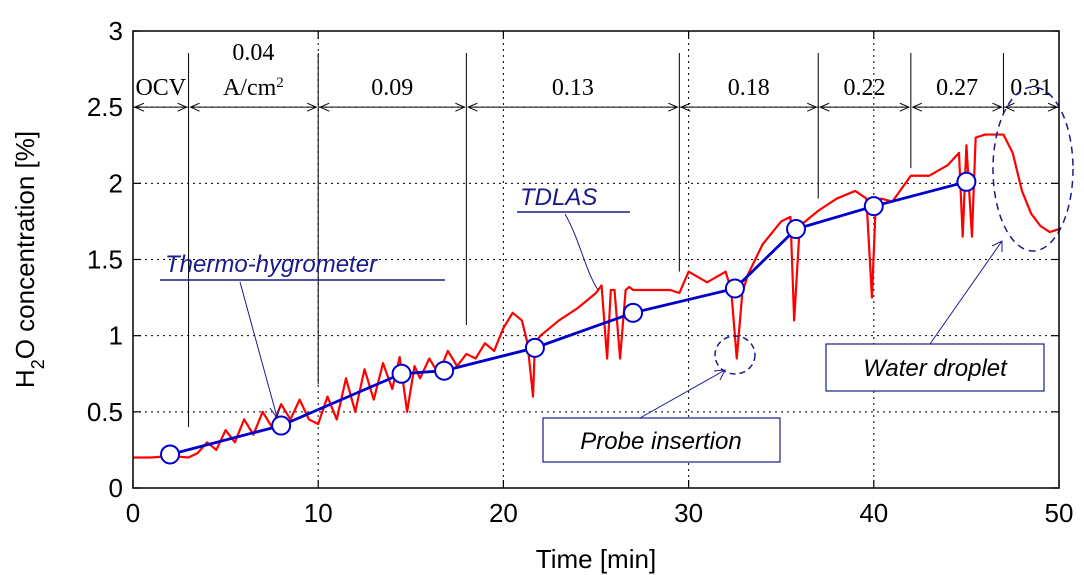 Image resolution: width=1084 pixels, height=575 pixels. What do you see at coordinates (318, 513) in the screenshot?
I see `x-tick-label: 10` at bounding box center [318, 513].